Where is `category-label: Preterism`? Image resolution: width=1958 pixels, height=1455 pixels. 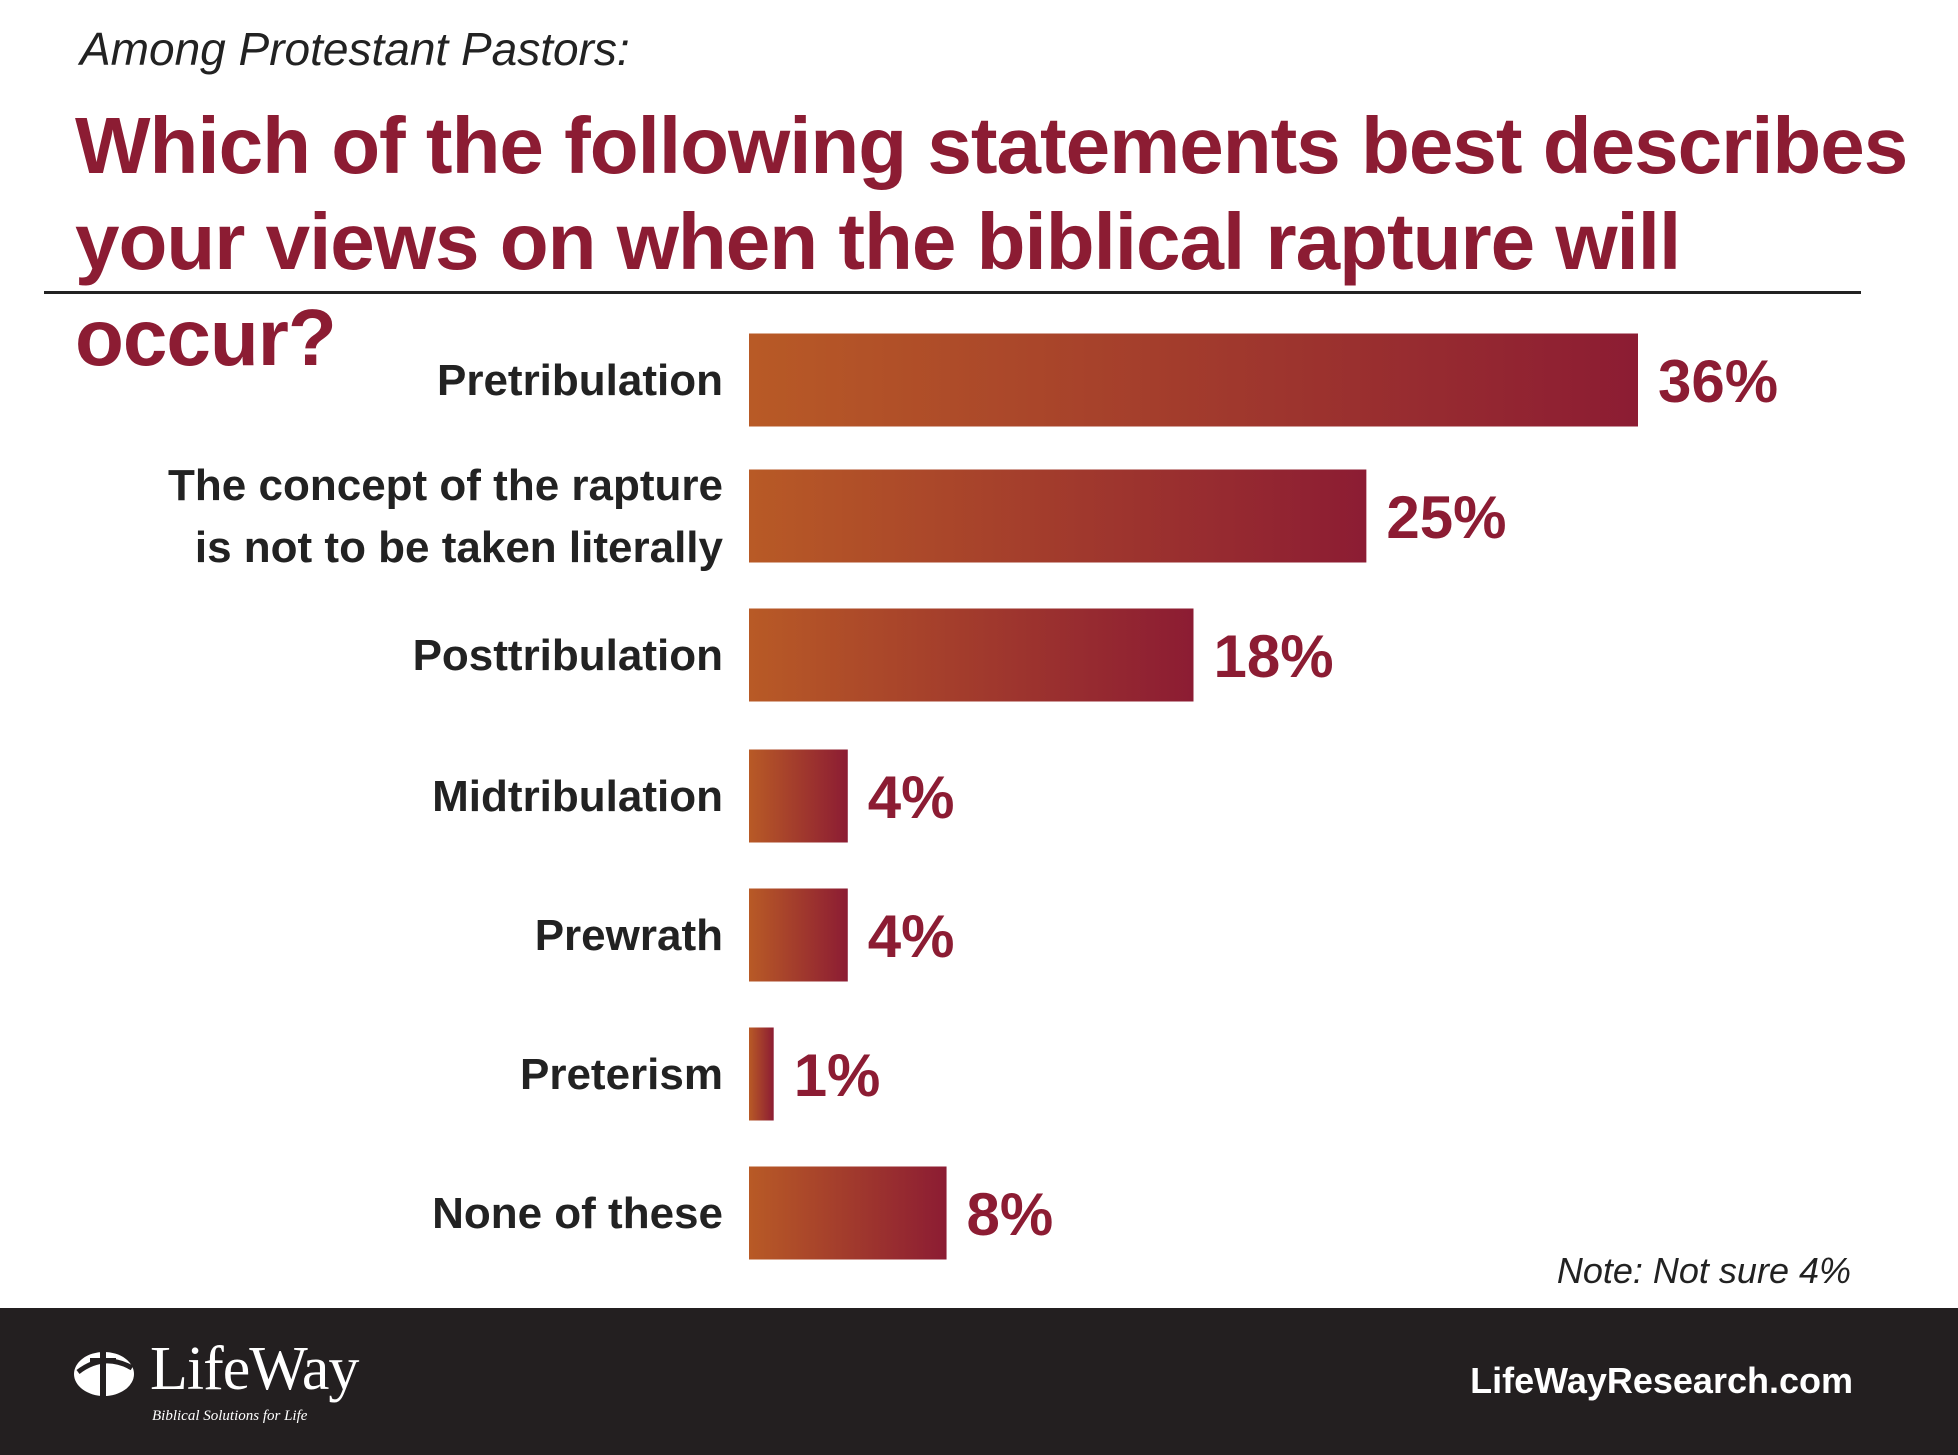
category-label: Preterism is located at coordinates (621, 1074).